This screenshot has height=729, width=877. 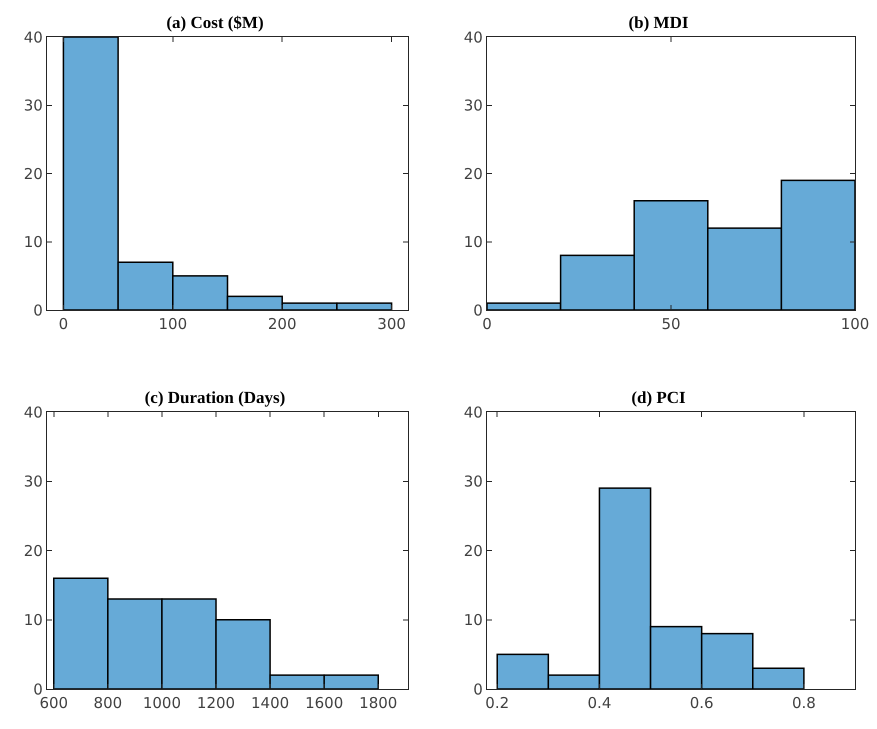 I want to click on x-tick-label: 0.2, so click(x=497, y=703).